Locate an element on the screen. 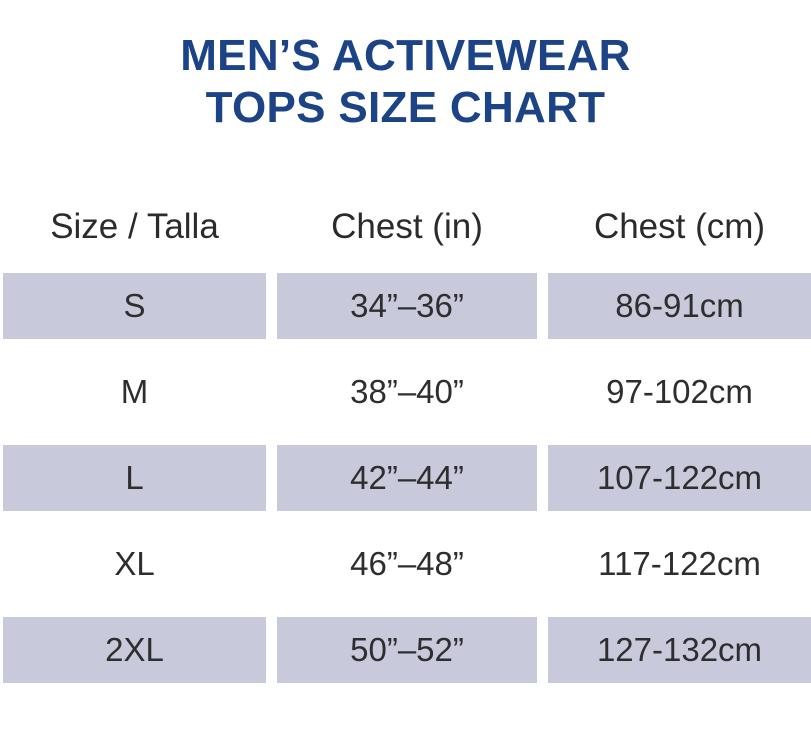 This screenshot has height=749, width=811. table-row-s: S 34”–36” 86-91cm is located at coordinates (405, 306).